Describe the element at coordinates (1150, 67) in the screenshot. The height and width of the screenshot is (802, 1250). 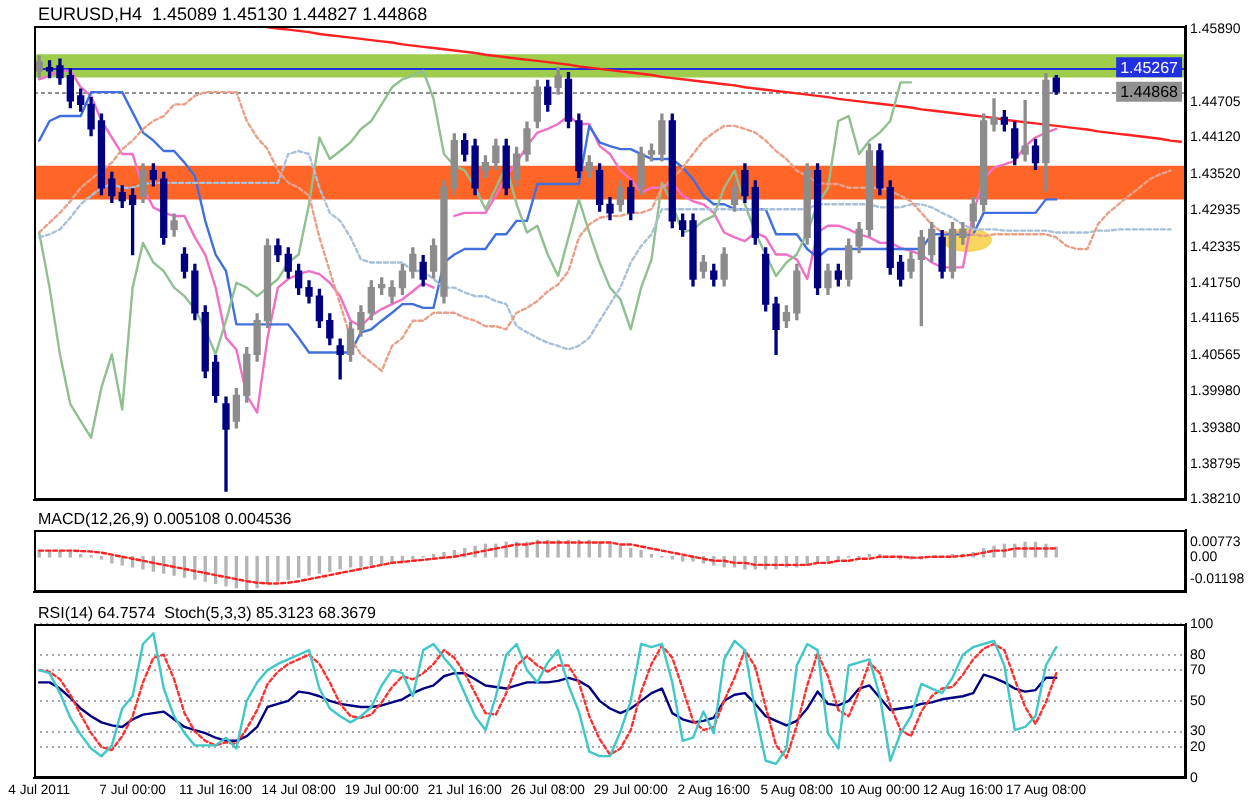
I see `ref-line-label: 1.45267` at that location.